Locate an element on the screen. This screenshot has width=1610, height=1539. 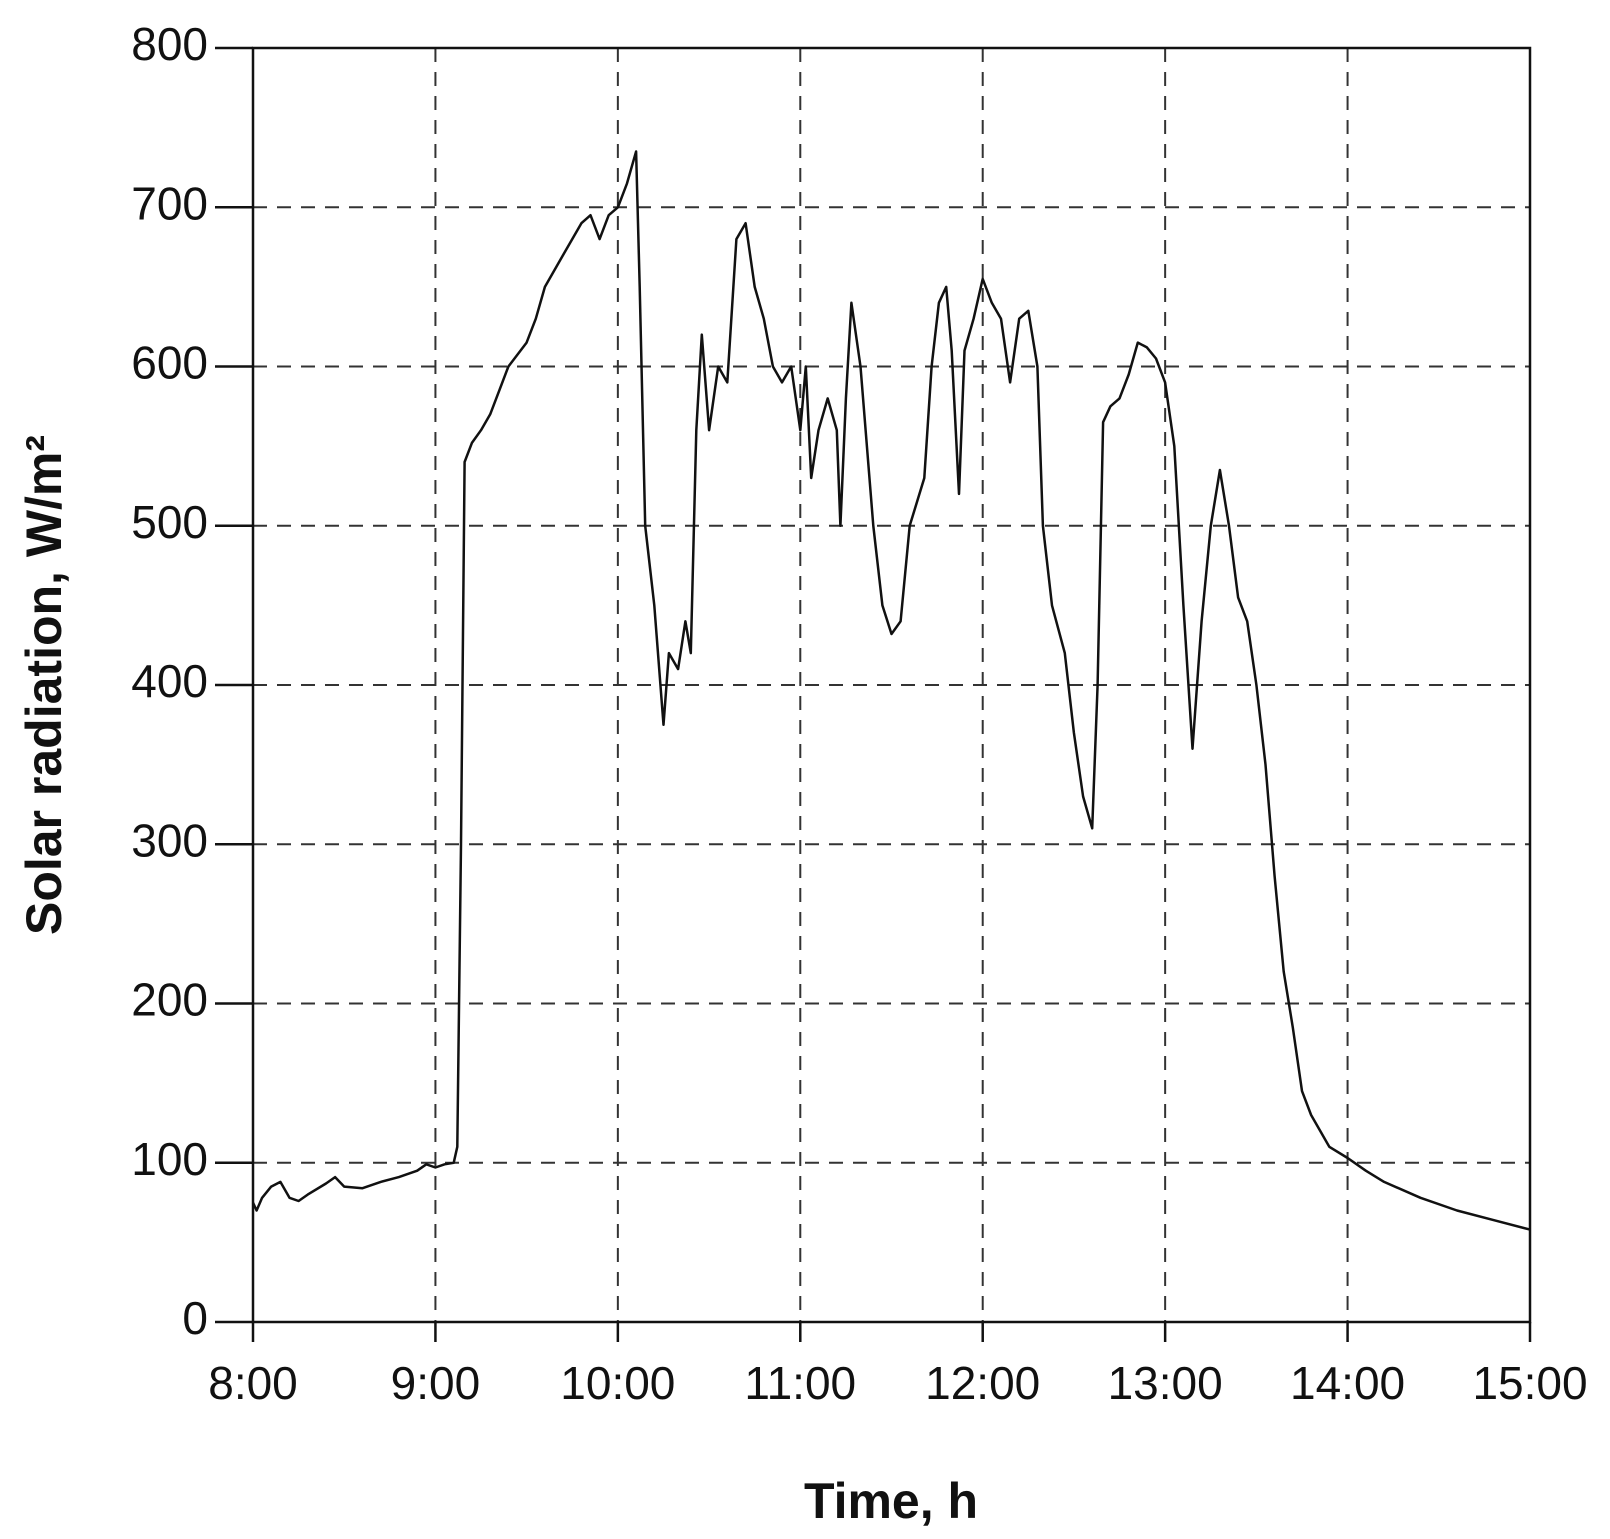
x-axis-title: Time, h is located at coordinates (891, 1501).